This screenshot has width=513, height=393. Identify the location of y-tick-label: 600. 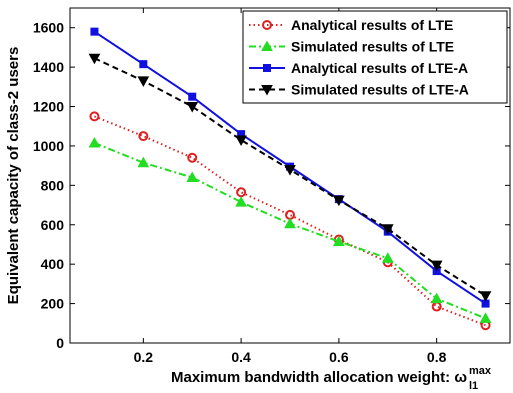
(53, 225).